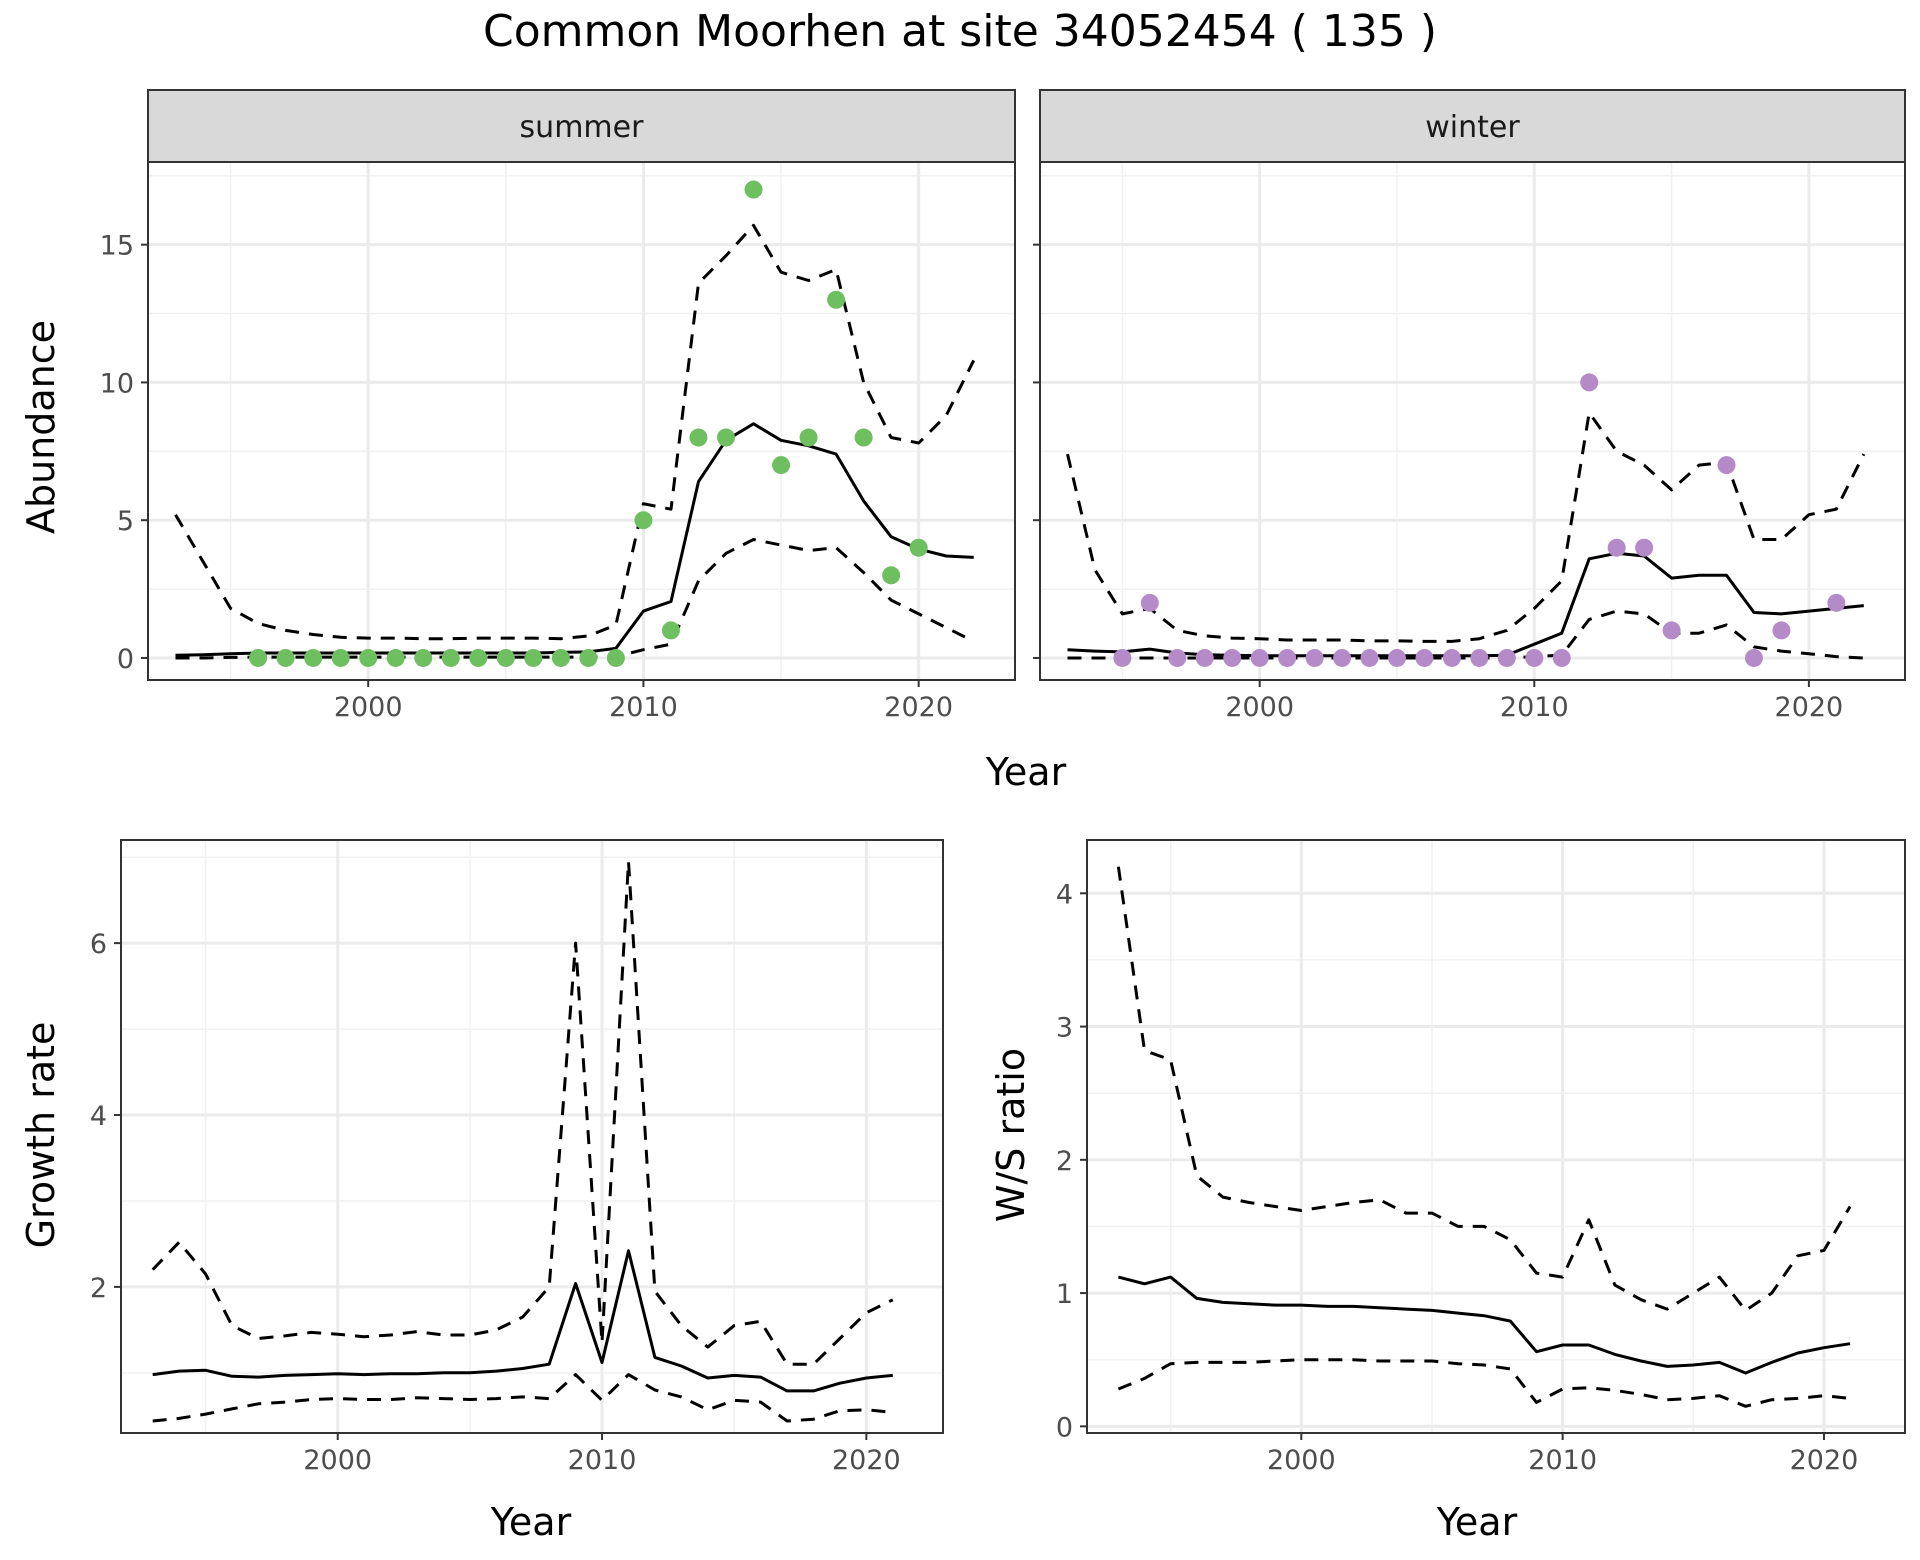  I want to click on strip-label-winter: winter, so click(1472, 127).